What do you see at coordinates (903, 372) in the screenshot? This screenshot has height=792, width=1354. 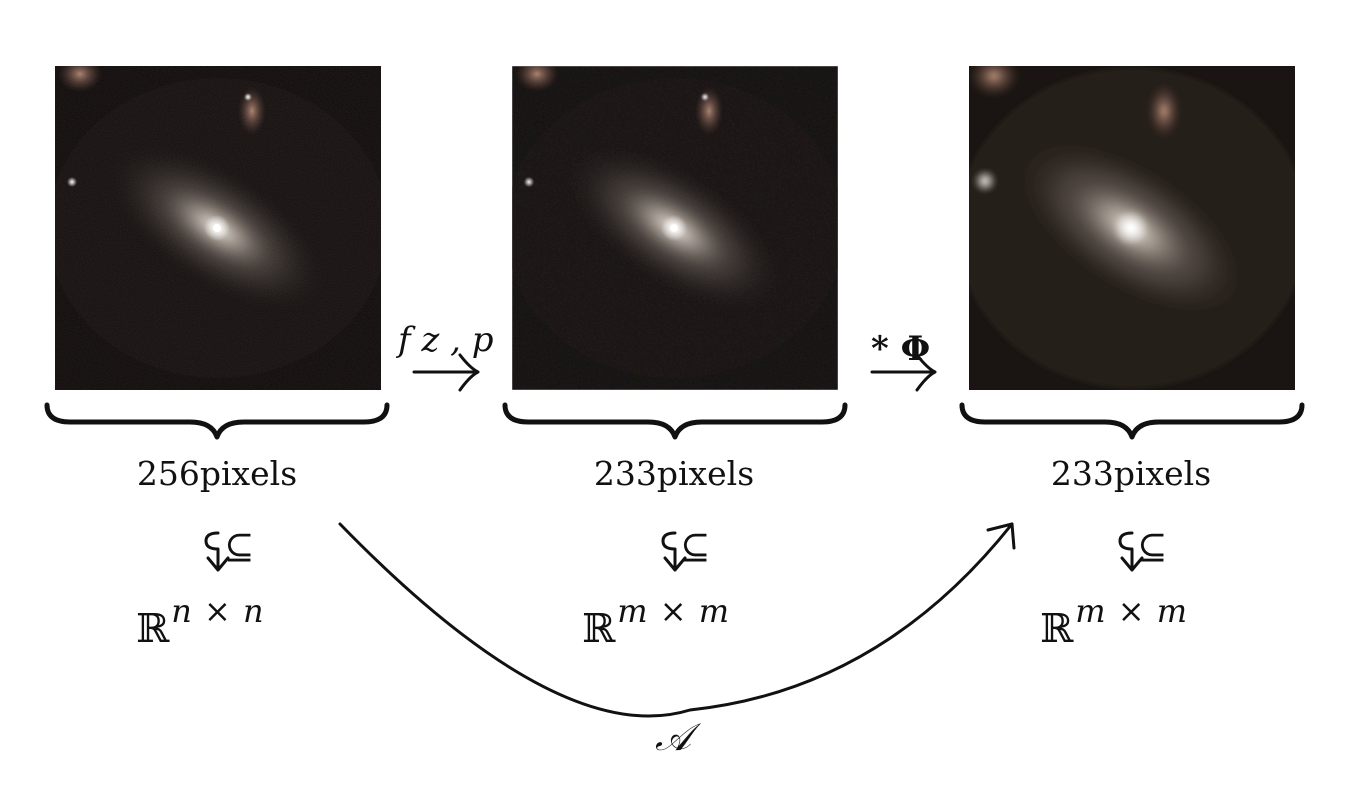 I see `arrow-phi` at bounding box center [903, 372].